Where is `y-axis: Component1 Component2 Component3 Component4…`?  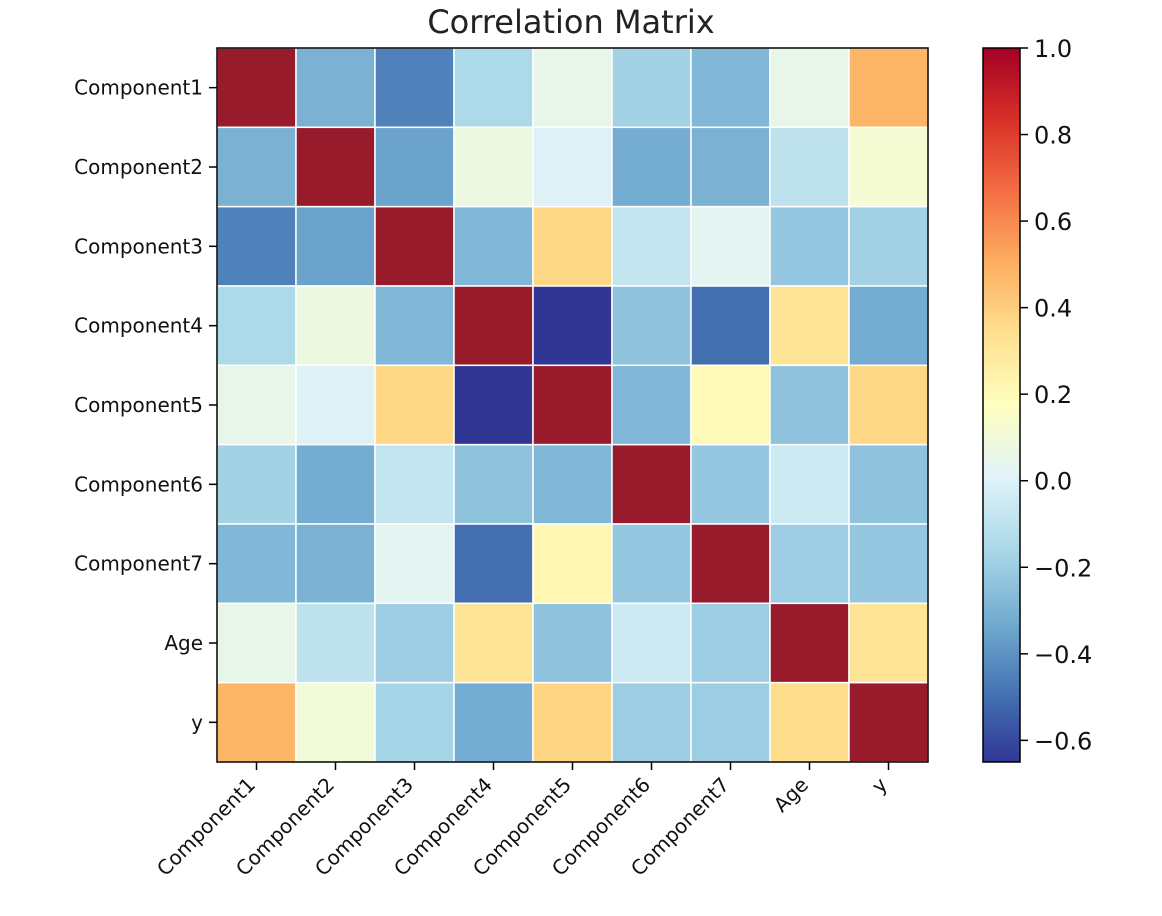
y-axis: Component1 Component2 Component3 Component4… is located at coordinates (145, 405).